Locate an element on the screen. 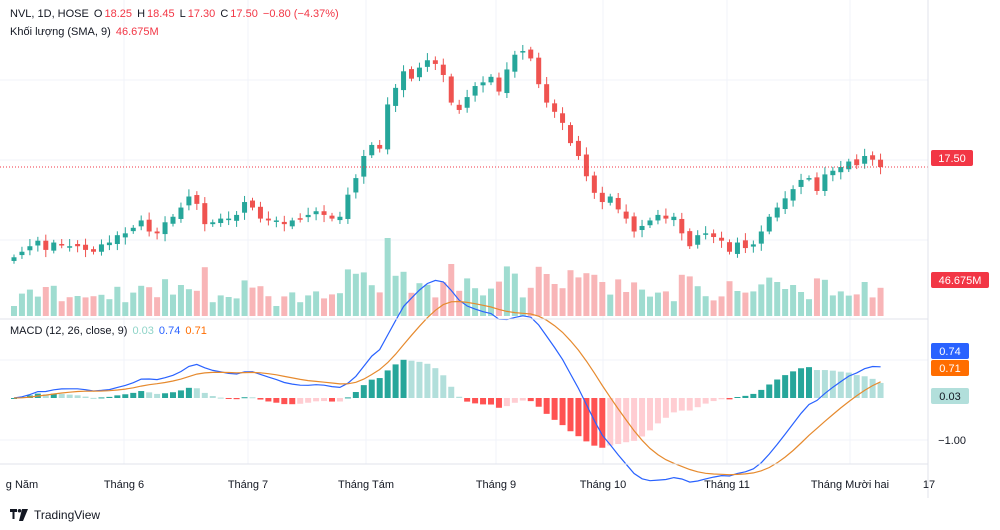 Image resolution: width=1000 pixels, height=530 pixels. last-price-tag: 17.50 is located at coordinates (952, 158).